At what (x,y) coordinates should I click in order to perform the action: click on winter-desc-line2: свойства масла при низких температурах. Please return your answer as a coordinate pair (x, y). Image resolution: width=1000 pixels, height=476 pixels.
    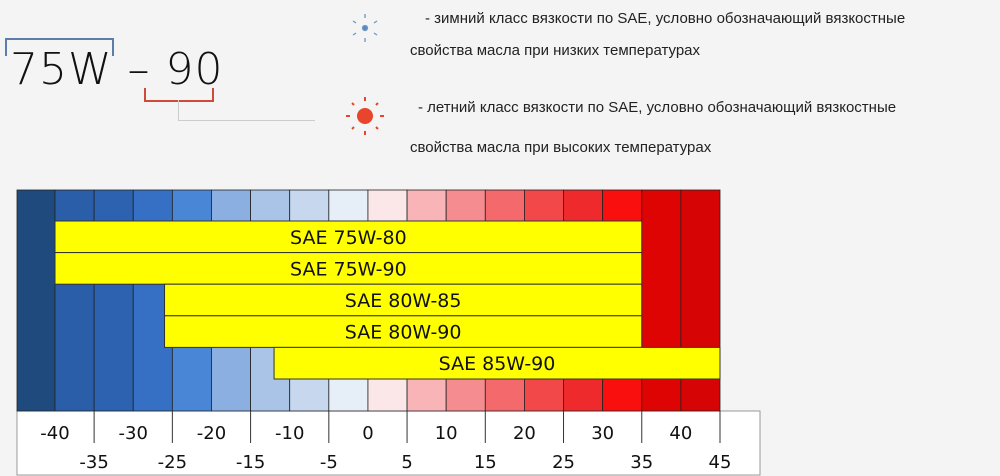
    Looking at the image, I should click on (555, 50).